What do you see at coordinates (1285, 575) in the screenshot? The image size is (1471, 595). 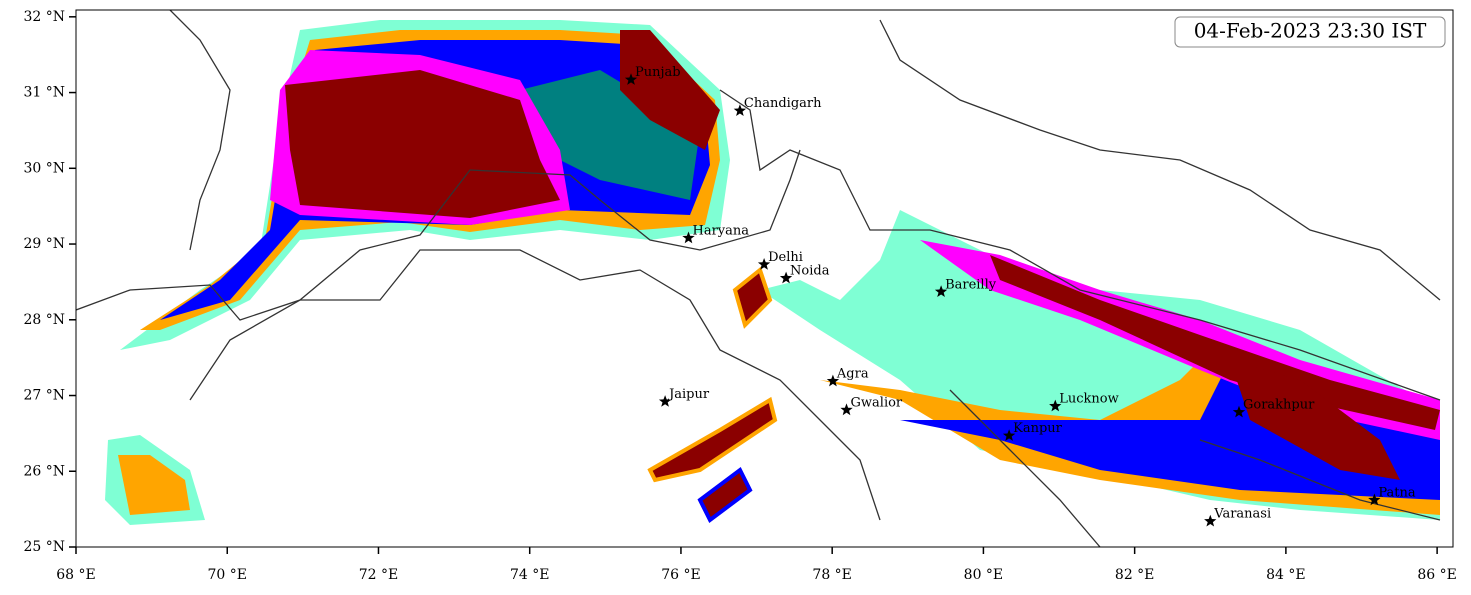 I see `x-tick-label: 84 °E` at bounding box center [1285, 575].